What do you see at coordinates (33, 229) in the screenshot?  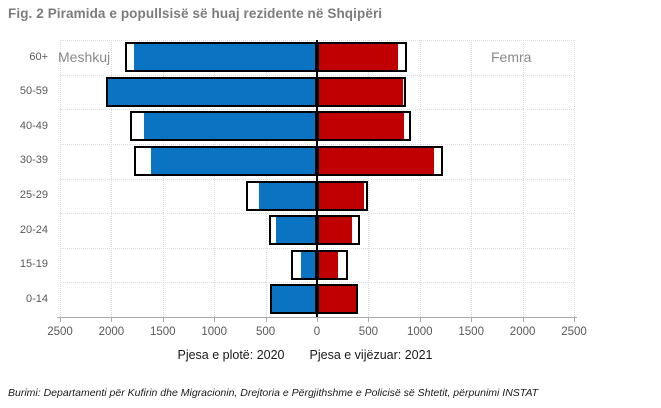 I see `age-group-label: 20-24` at bounding box center [33, 229].